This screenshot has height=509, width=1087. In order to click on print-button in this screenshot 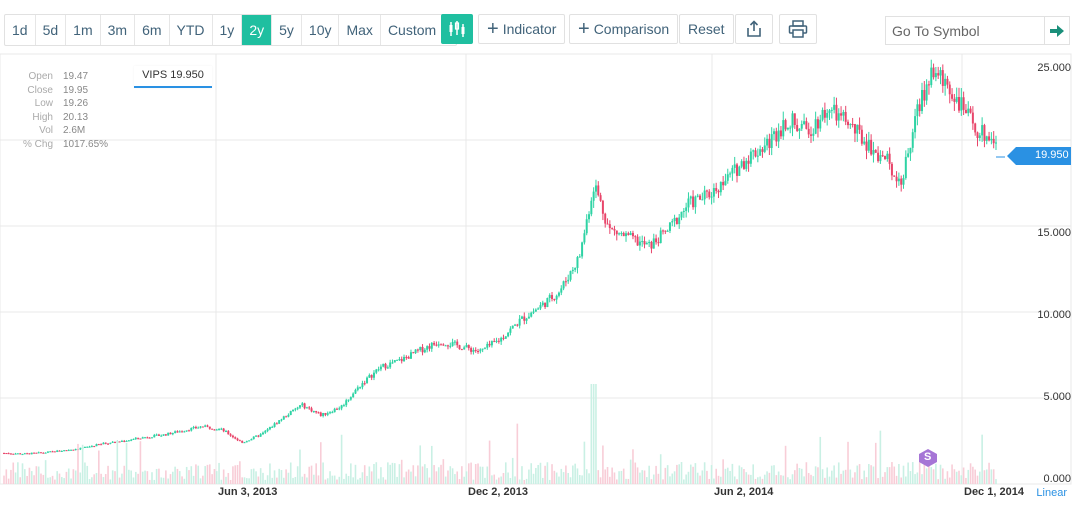, I will do `click(798, 29)`.